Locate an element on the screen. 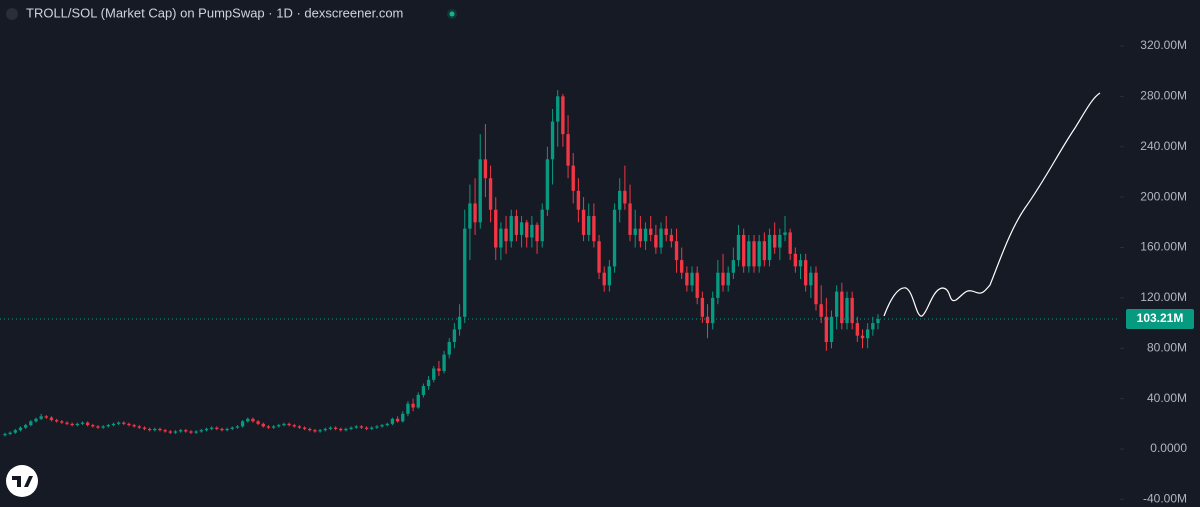 This screenshot has width=1200, height=507. status-dot is located at coordinates (452, 14).